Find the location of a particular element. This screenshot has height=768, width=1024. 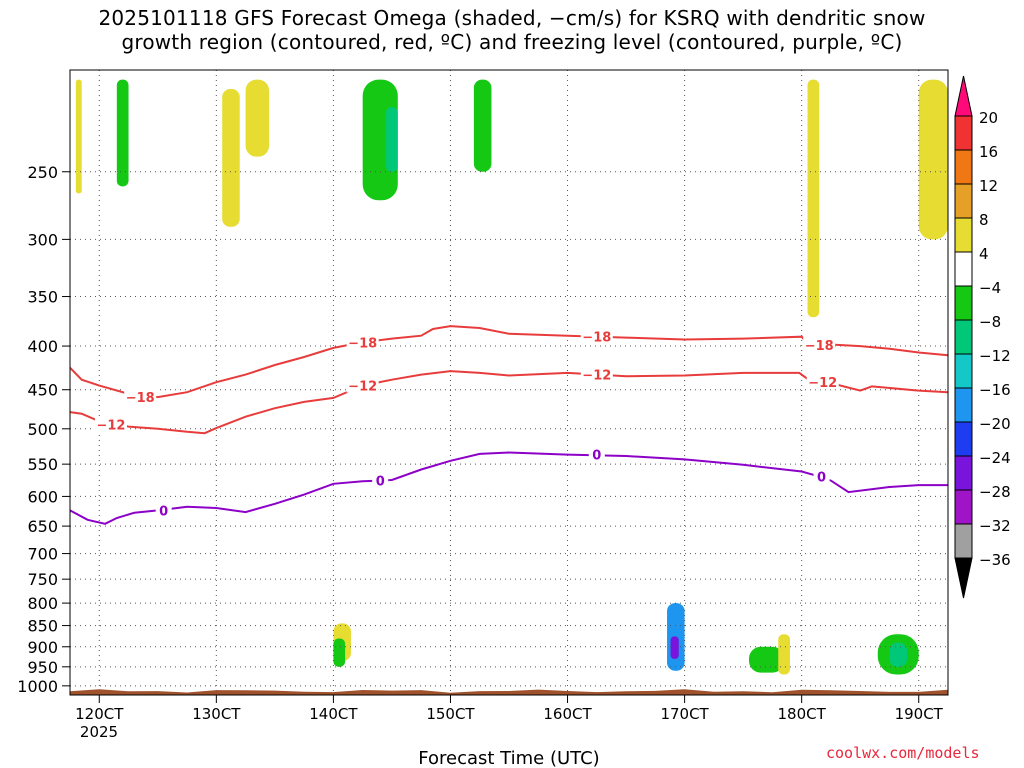

freezing-level-0-label-0: 0 is located at coordinates (163, 511).